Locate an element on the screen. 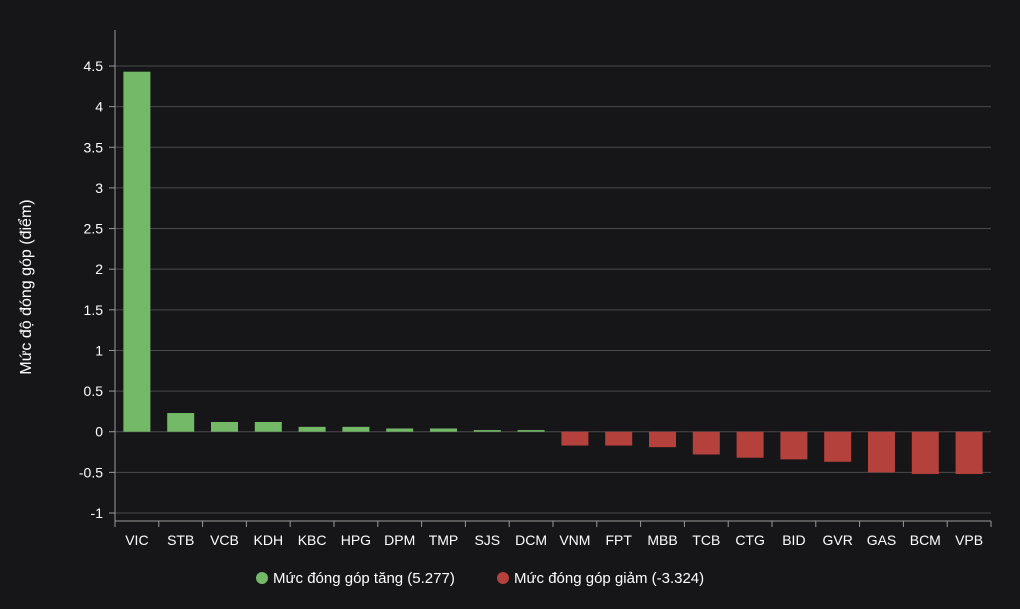 The width and height of the screenshot is (1020, 609). legend-swatch-decrease is located at coordinates (503, 578).